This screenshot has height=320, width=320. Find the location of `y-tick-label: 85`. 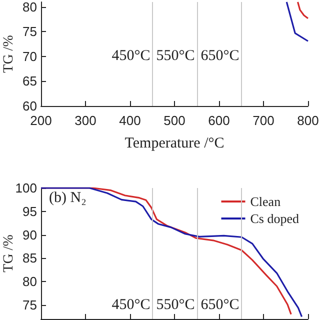

y-tick-label: 85 is located at coordinates (29, 258).